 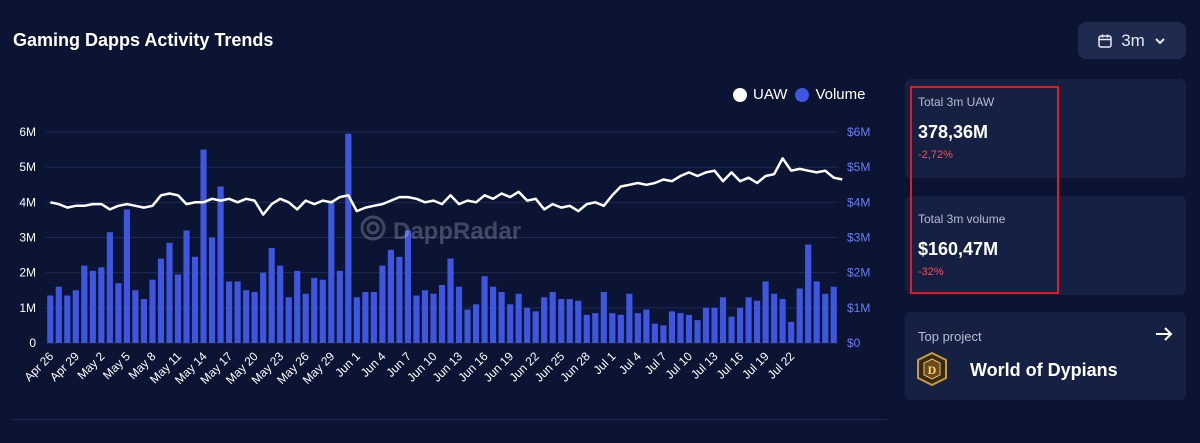 What do you see at coordinates (858, 273) in the screenshot?
I see `y-tick-right: $2M` at bounding box center [858, 273].